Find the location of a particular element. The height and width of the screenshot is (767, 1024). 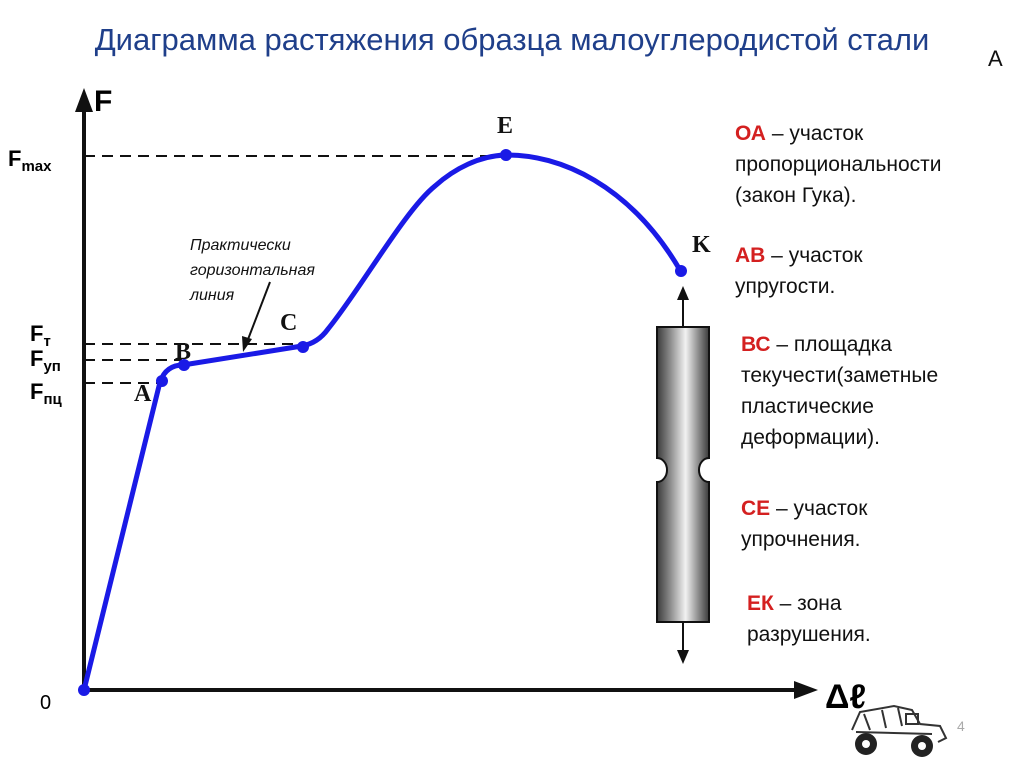

annotation-line1: Практически is located at coordinates (240, 245).